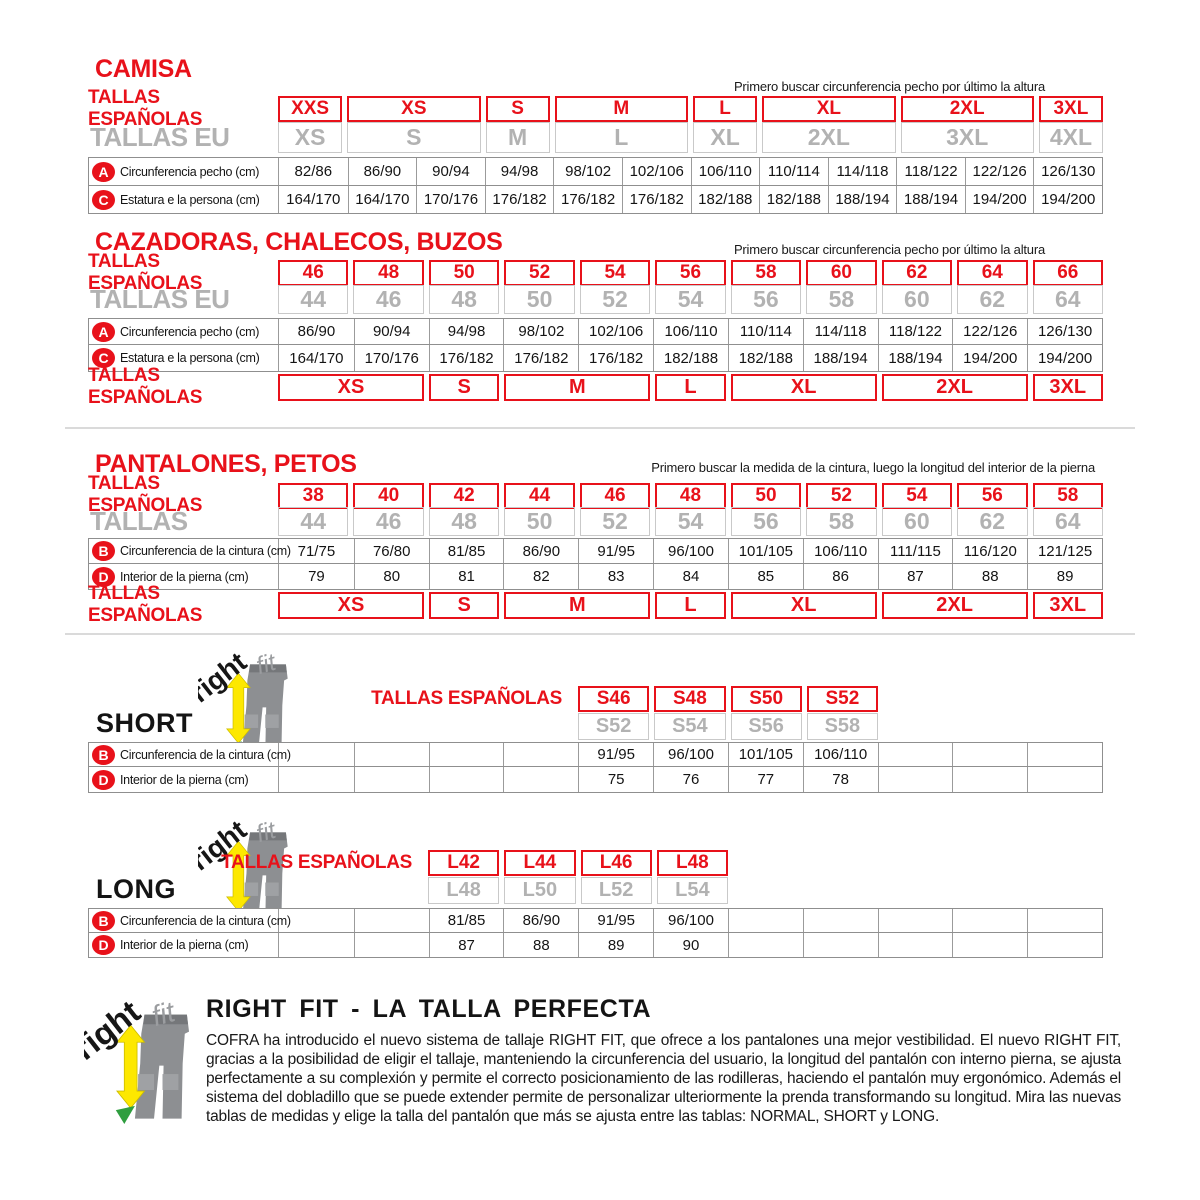  Describe the element at coordinates (103, 576) in the screenshot. I see `letter-badge-d: D` at that location.